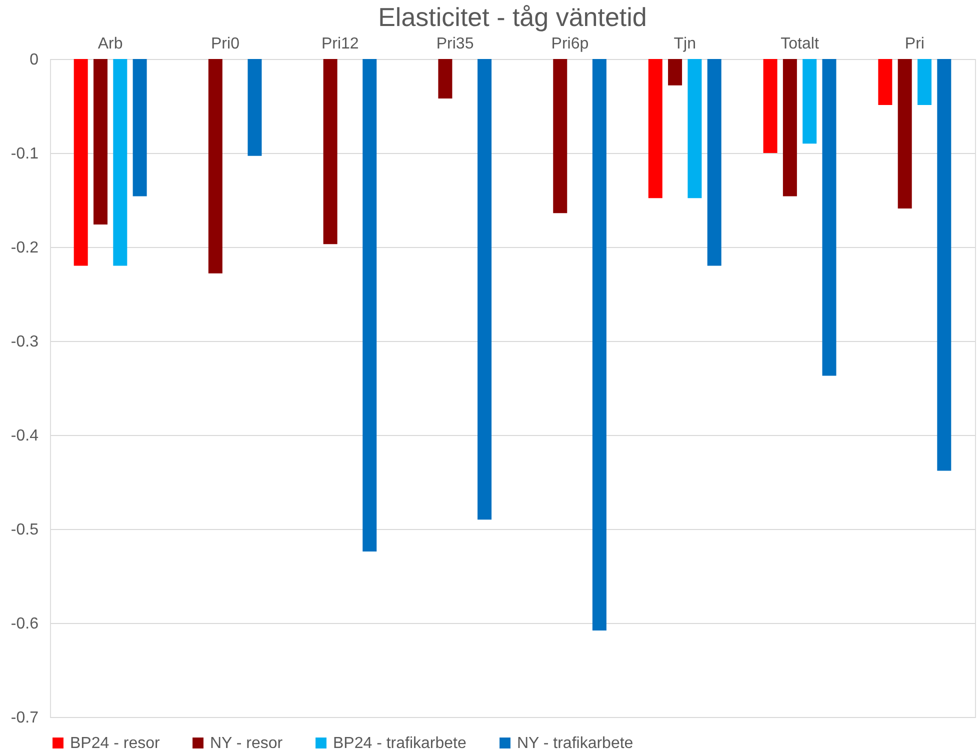 This screenshot has width=980, height=756. What do you see at coordinates (575, 743) in the screenshot?
I see `legend-label: NY - trafikarbete` at bounding box center [575, 743].